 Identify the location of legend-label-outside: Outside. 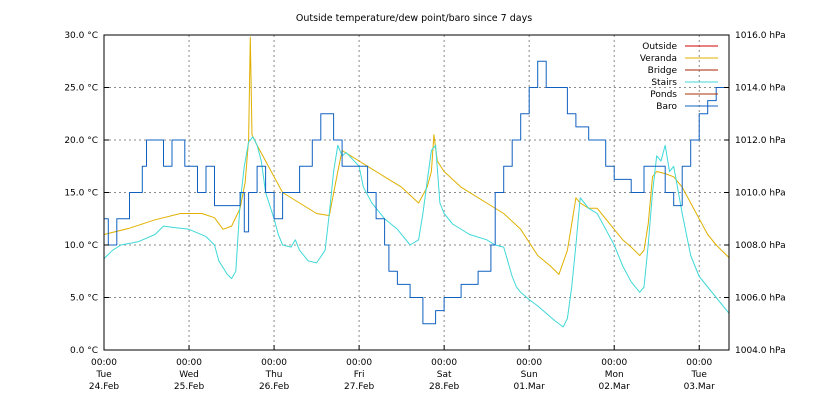
(659, 47).